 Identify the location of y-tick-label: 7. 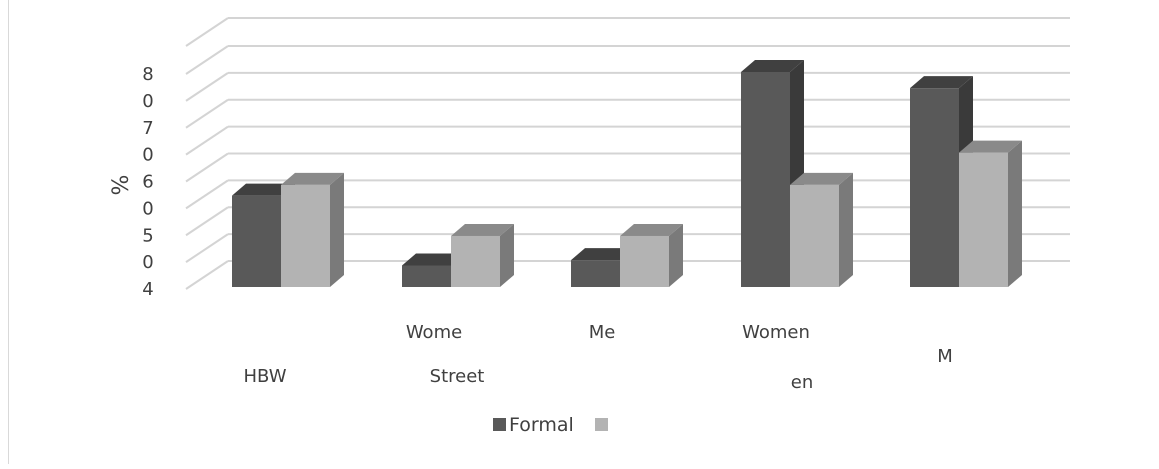
(147, 128).